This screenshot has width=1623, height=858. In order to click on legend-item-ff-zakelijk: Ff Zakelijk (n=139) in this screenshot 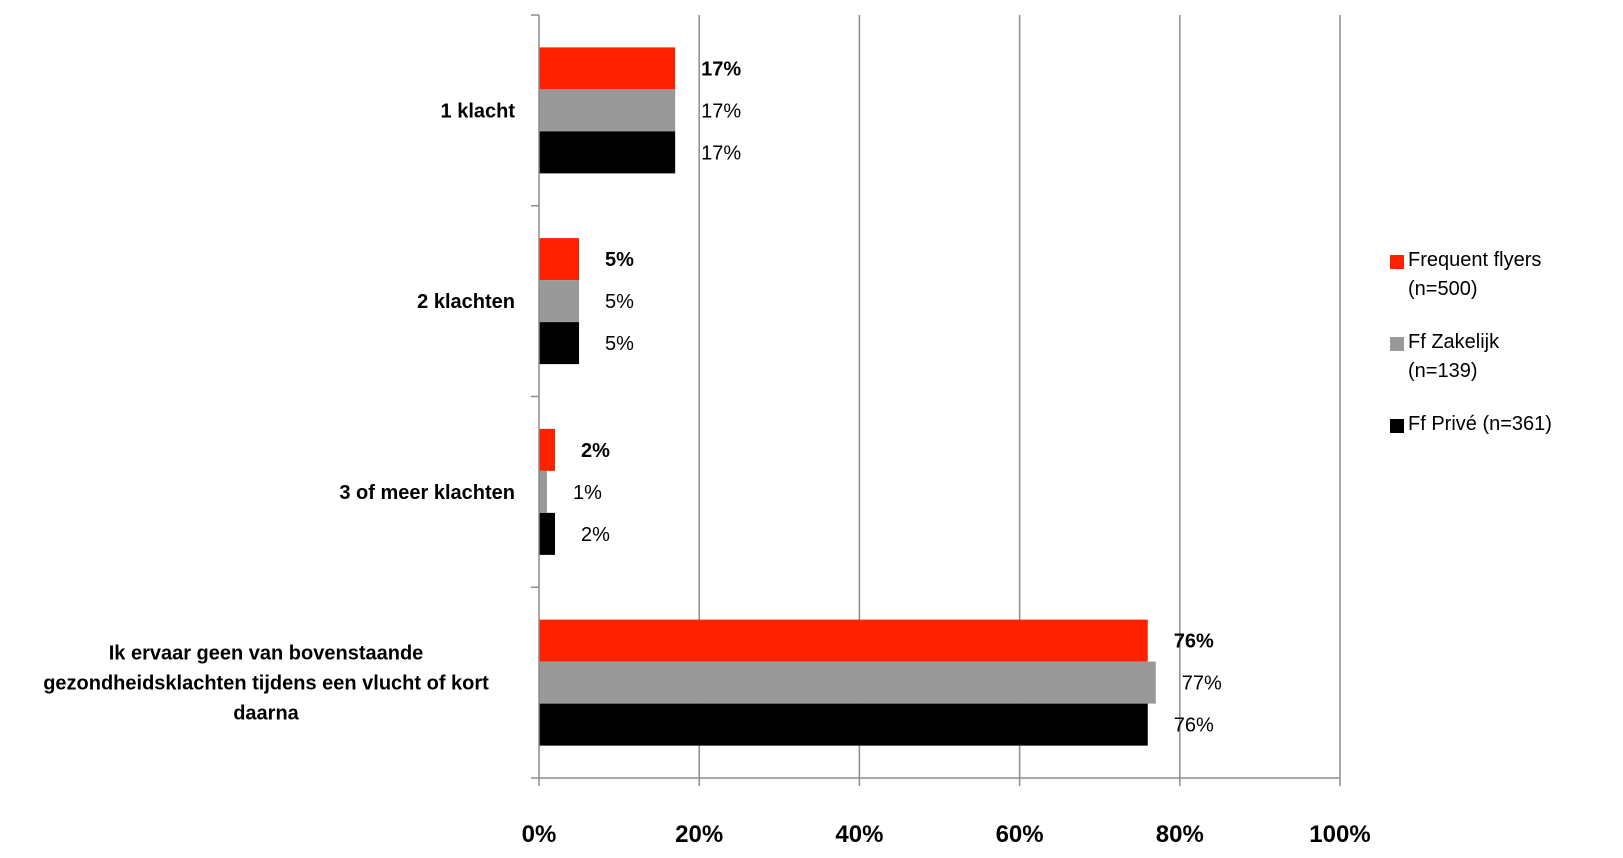, I will do `click(1502, 358)`.